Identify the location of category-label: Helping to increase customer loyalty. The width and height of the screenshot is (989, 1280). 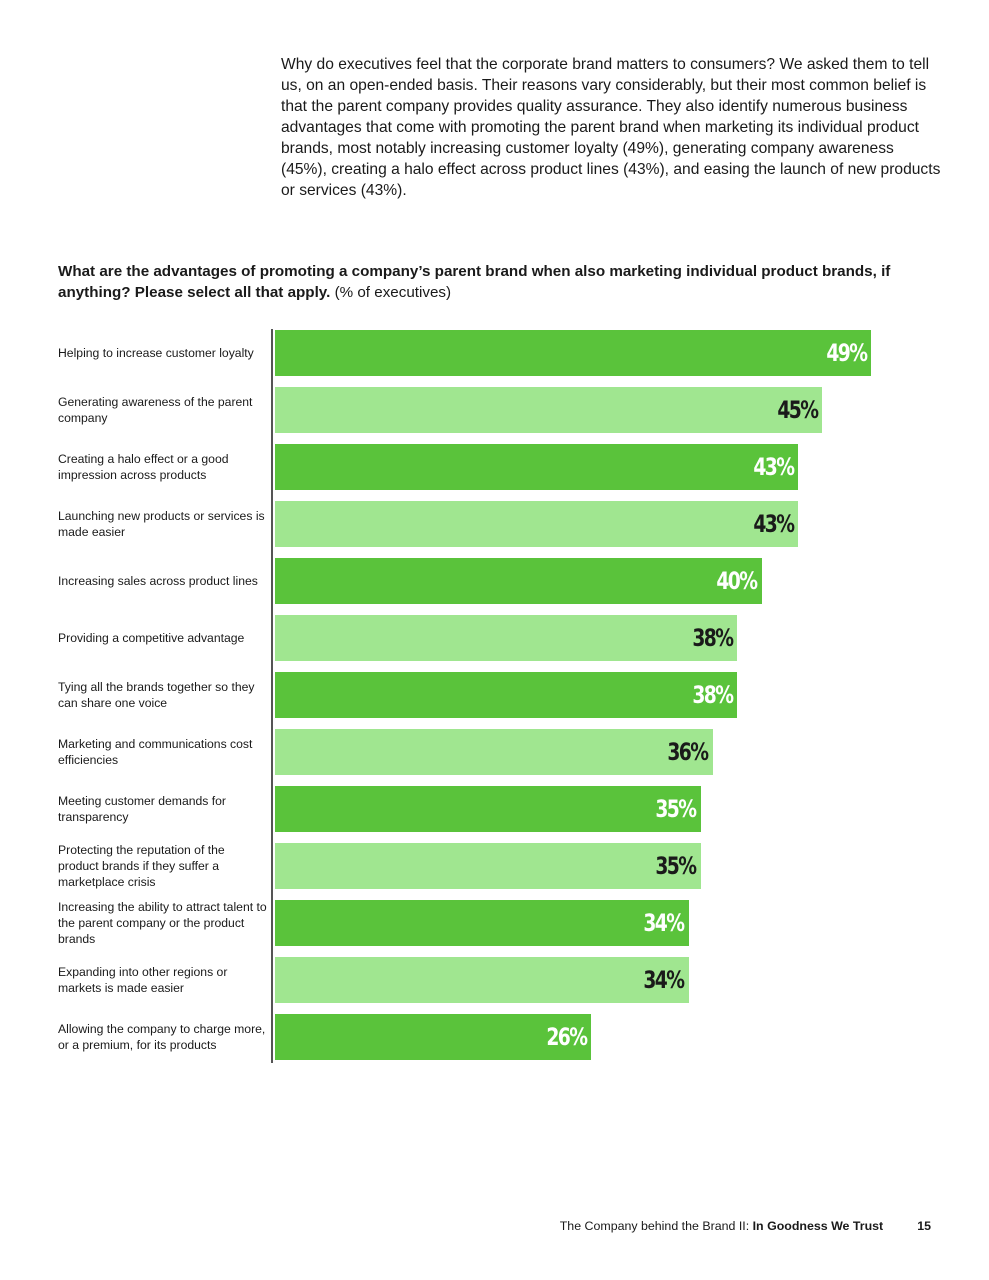
(156, 352).